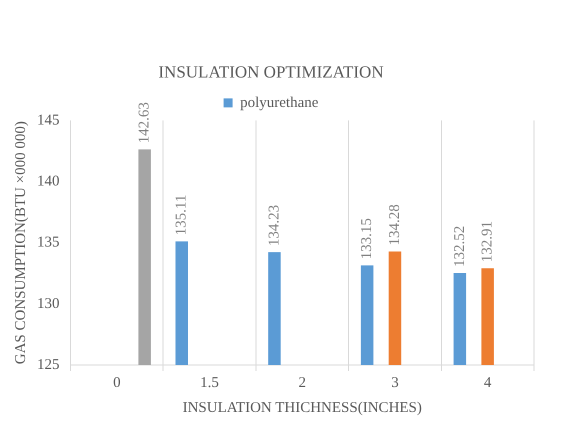  I want to click on y-tick-label: 125, so click(48, 364).